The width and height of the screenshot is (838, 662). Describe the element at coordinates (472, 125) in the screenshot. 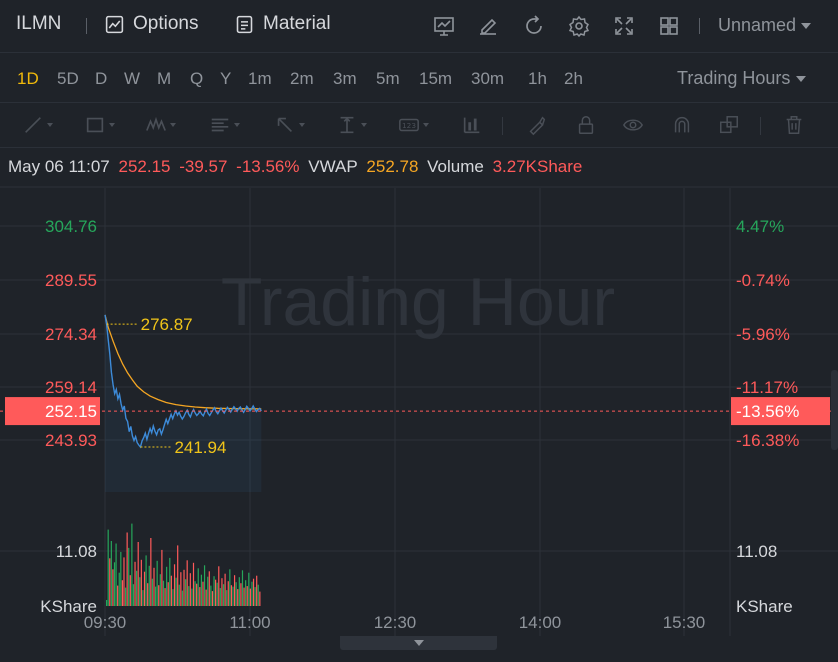

I see `bar-pattern-icon` at that location.